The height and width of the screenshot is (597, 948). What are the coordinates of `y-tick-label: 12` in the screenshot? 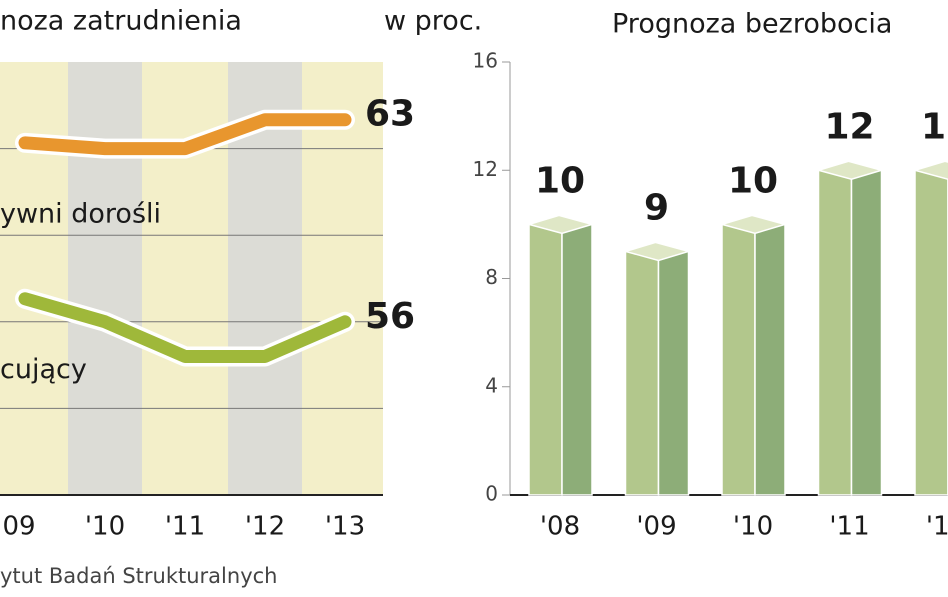 It's located at (485, 169).